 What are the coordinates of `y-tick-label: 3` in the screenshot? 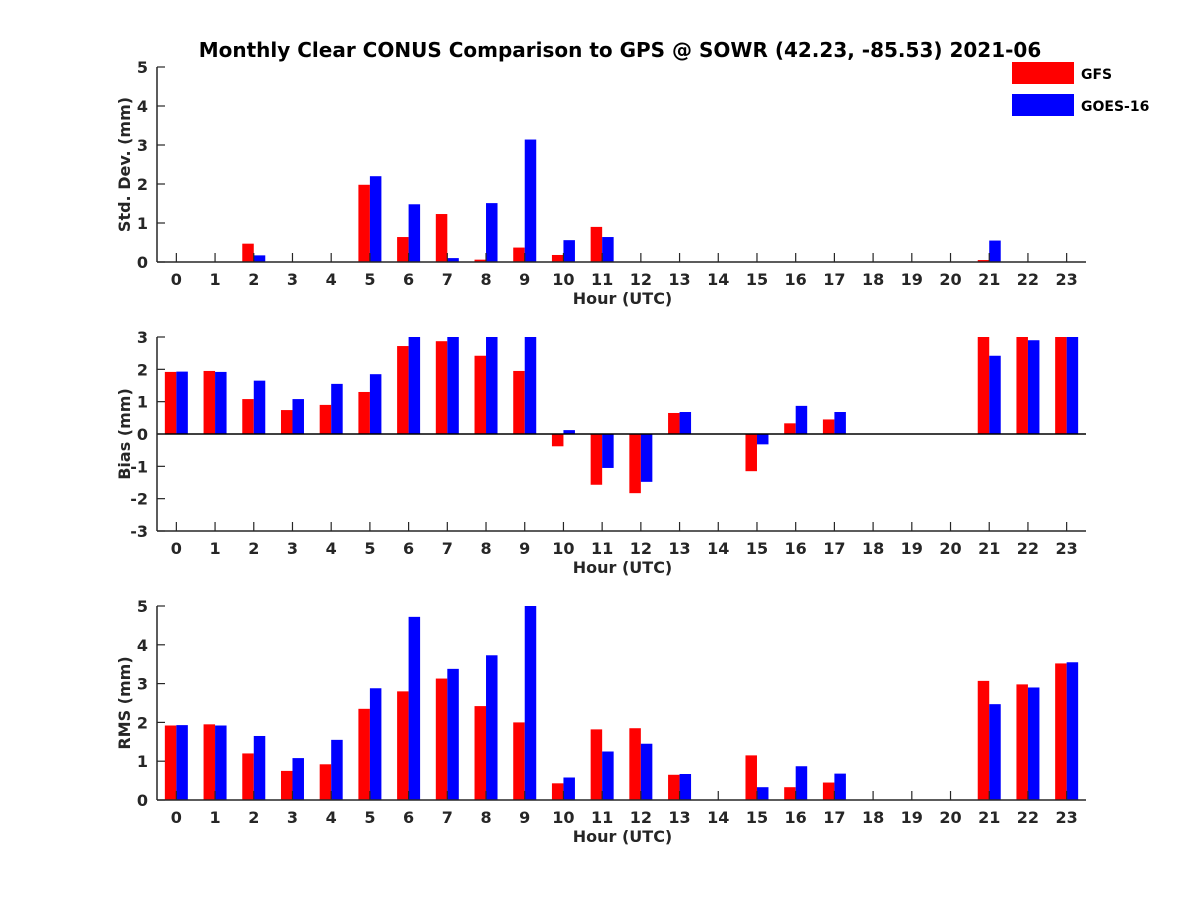 It's located at (142, 337).